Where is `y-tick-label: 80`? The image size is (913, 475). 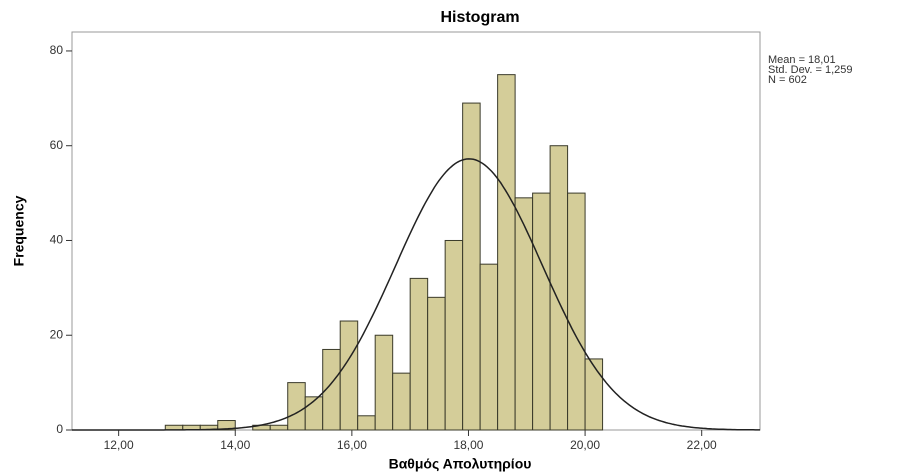
y-tick-label: 80 is located at coordinates (57, 50).